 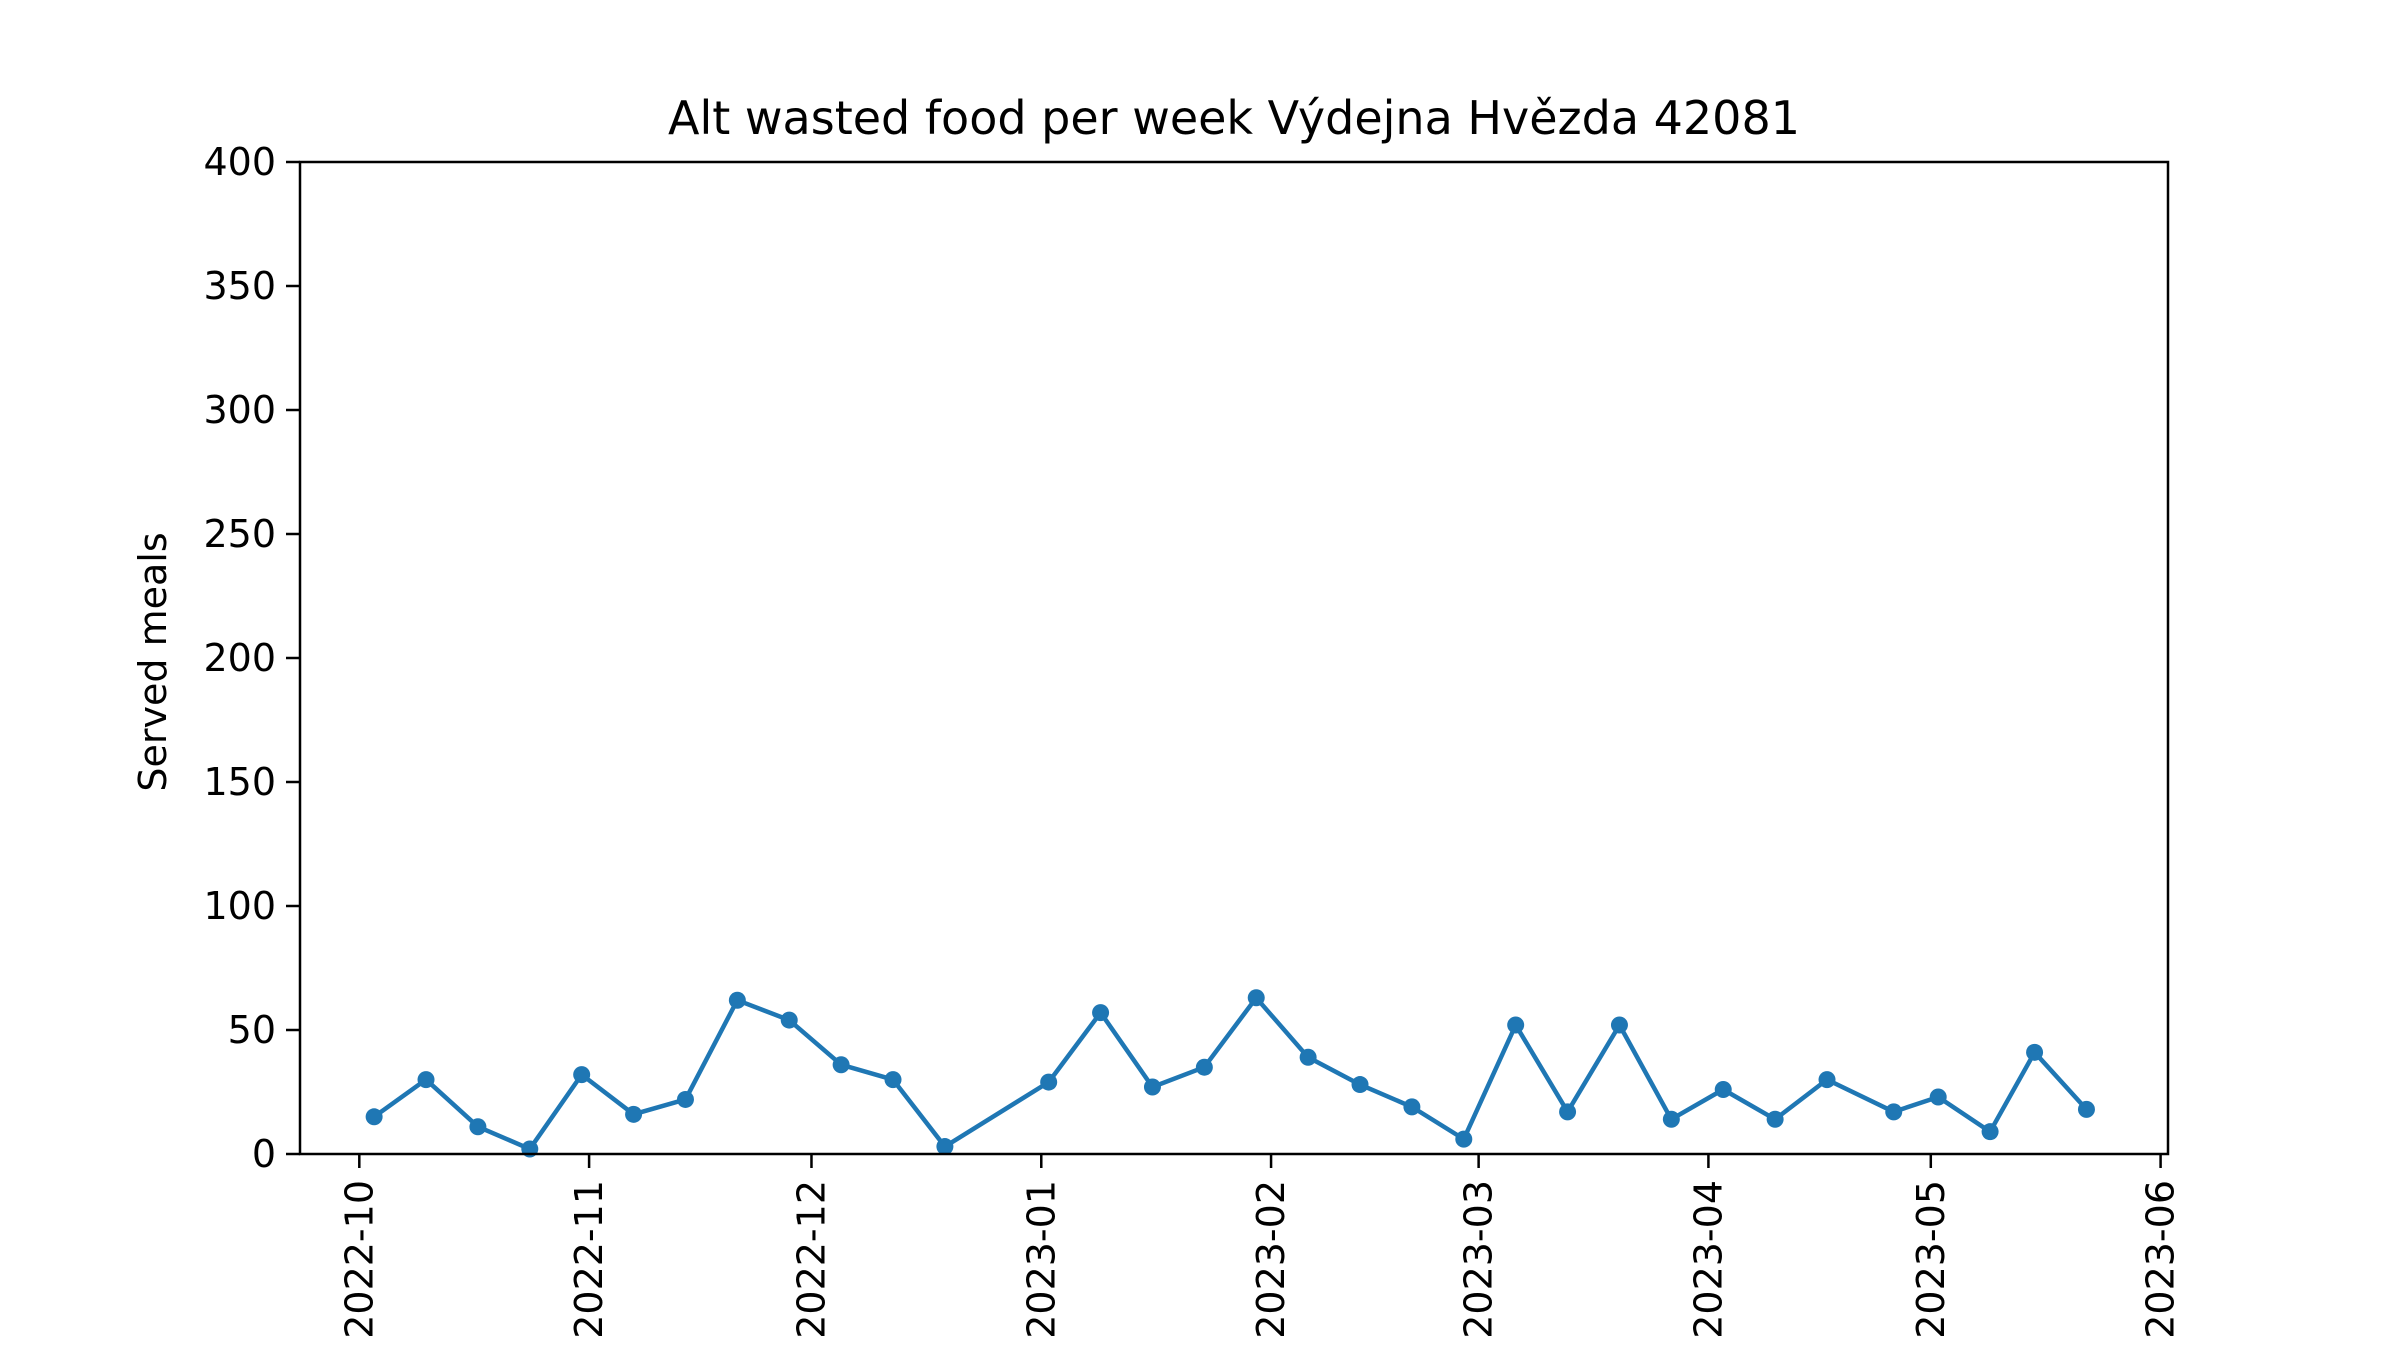 I want to click on x-tick-label: 2023-04, so click(x=1708, y=1259).